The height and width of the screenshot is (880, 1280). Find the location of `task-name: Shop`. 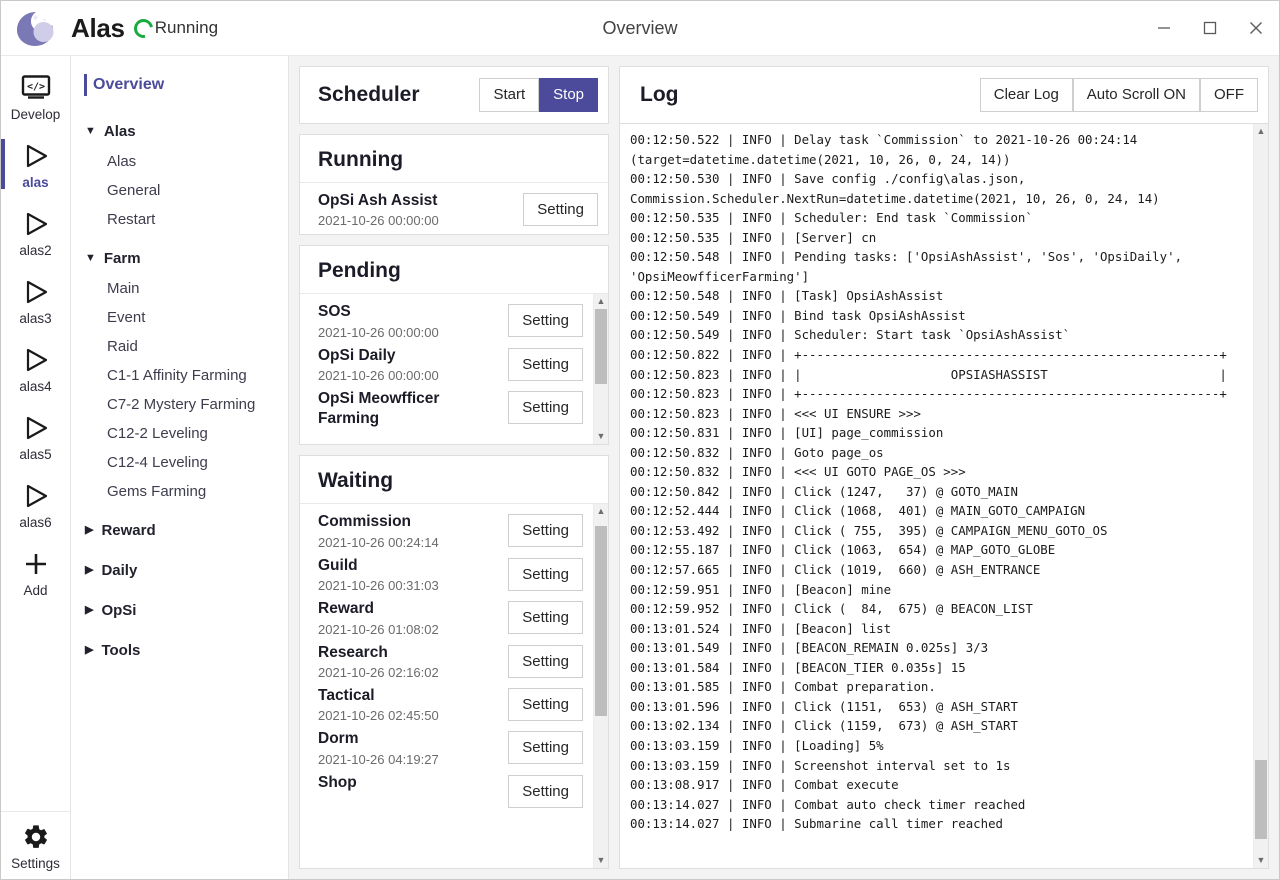

task-name: Shop is located at coordinates (337, 782).